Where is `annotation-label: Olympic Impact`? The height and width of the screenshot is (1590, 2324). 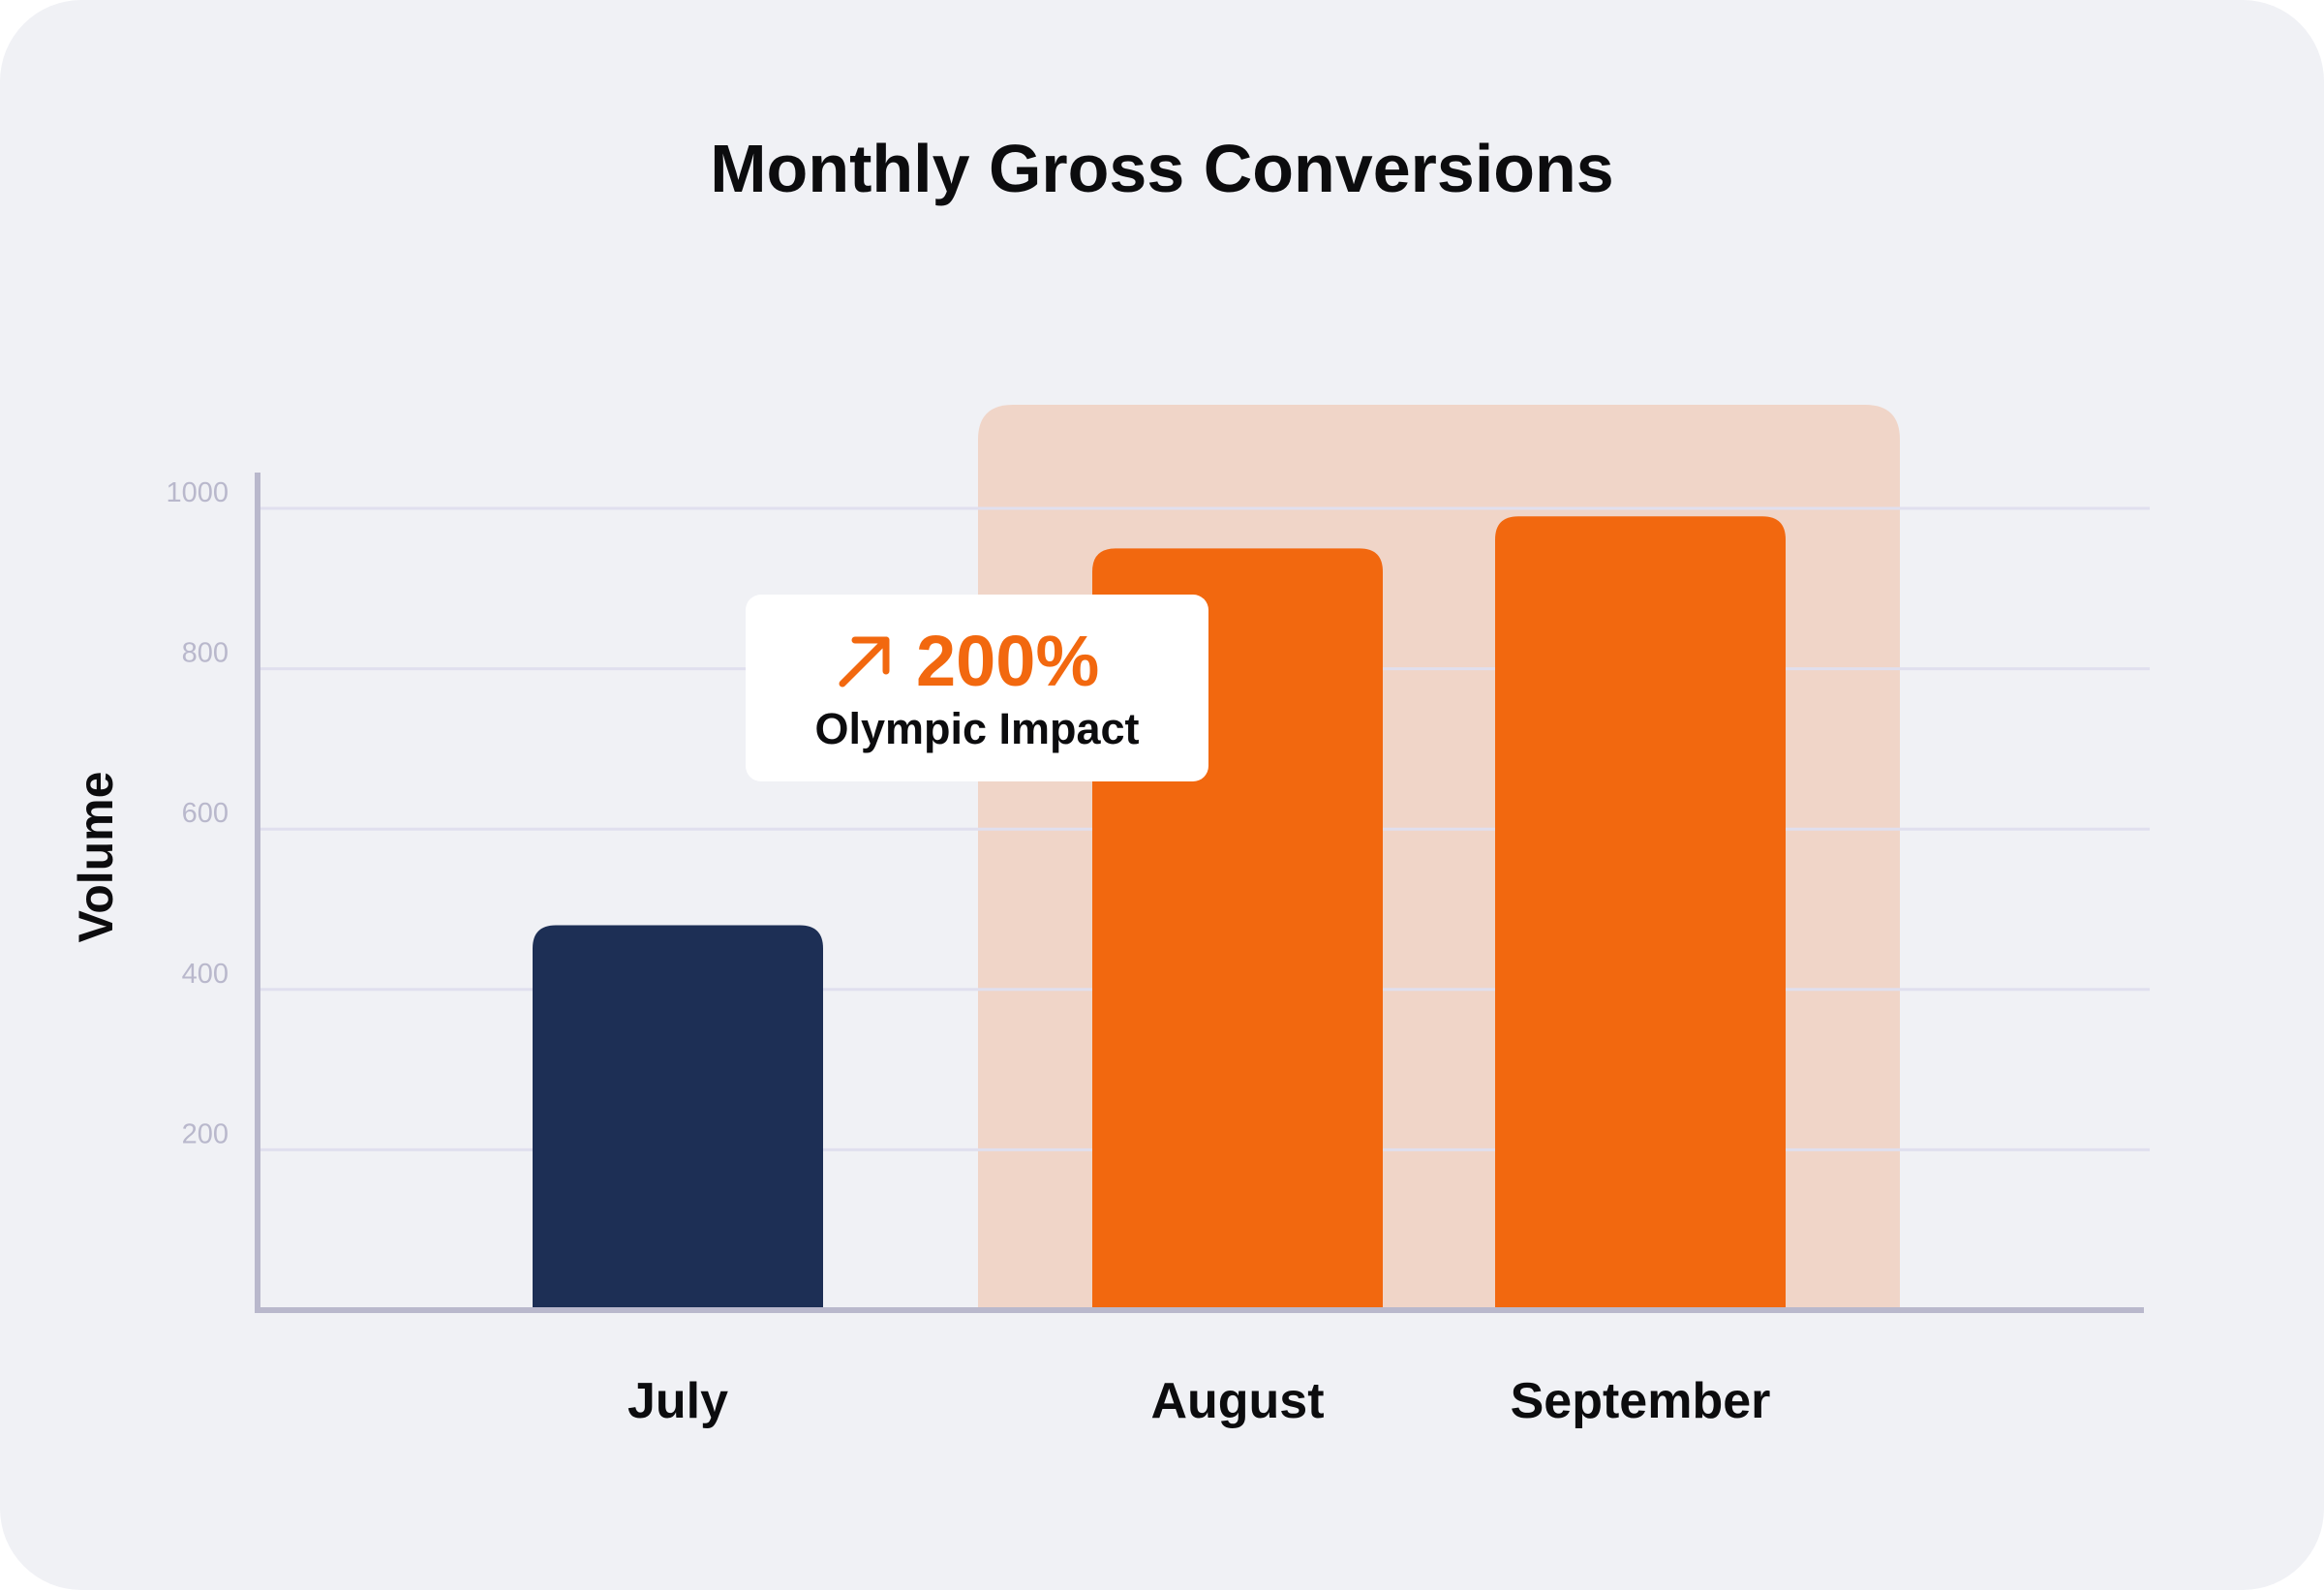
annotation-label: Olympic Impact is located at coordinates (977, 728).